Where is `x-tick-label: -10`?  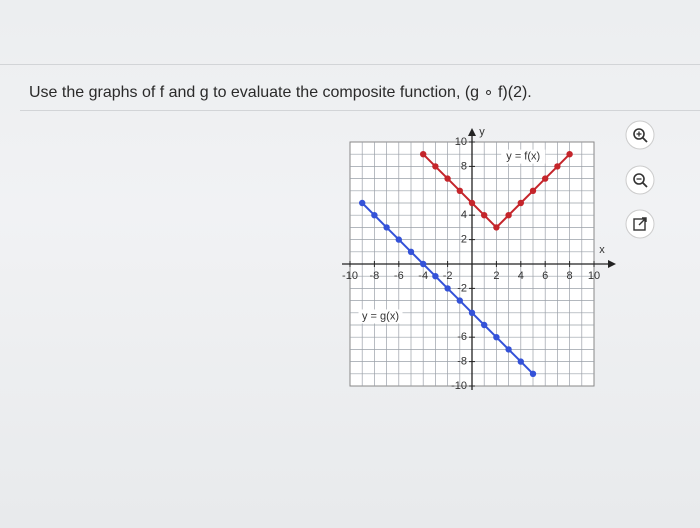 x-tick-label: -10 is located at coordinates (350, 276).